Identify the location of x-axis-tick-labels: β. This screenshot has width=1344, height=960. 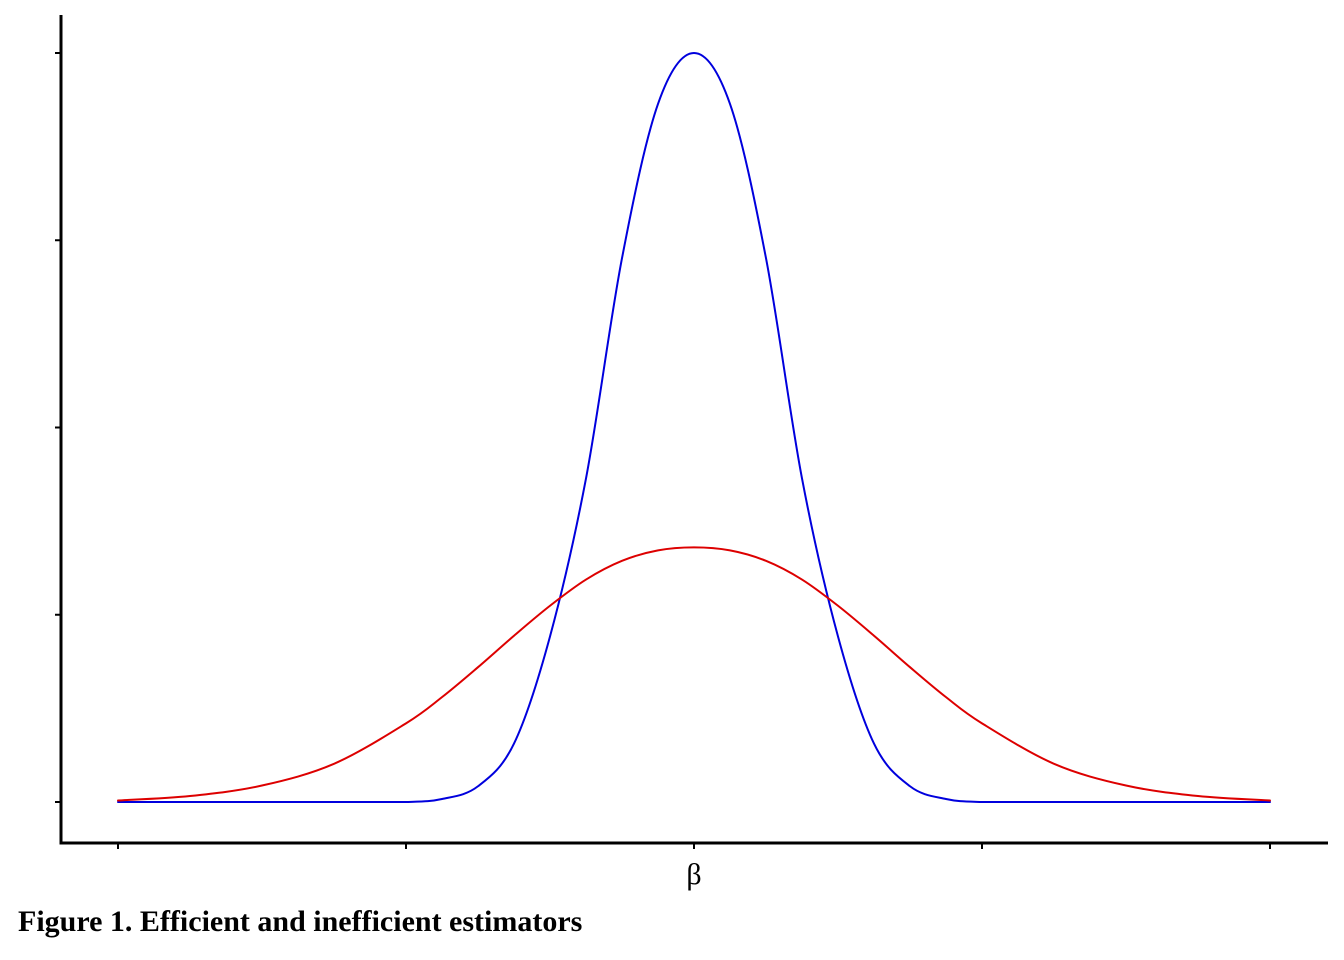
(693, 874).